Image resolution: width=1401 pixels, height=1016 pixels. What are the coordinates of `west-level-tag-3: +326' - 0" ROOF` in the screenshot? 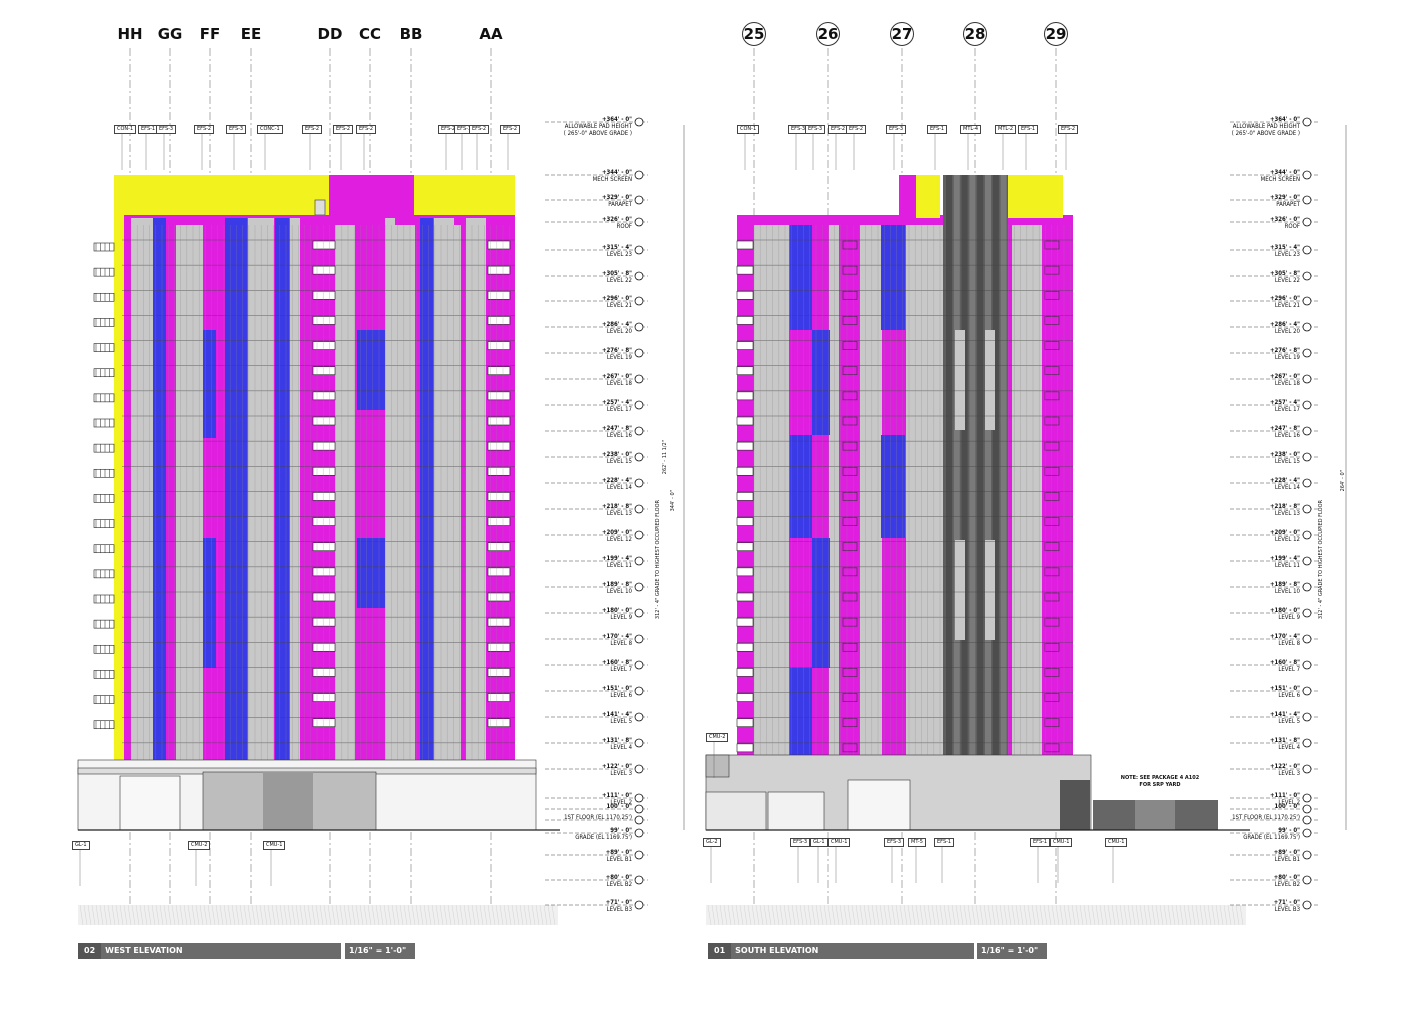 It's located at (597, 223).